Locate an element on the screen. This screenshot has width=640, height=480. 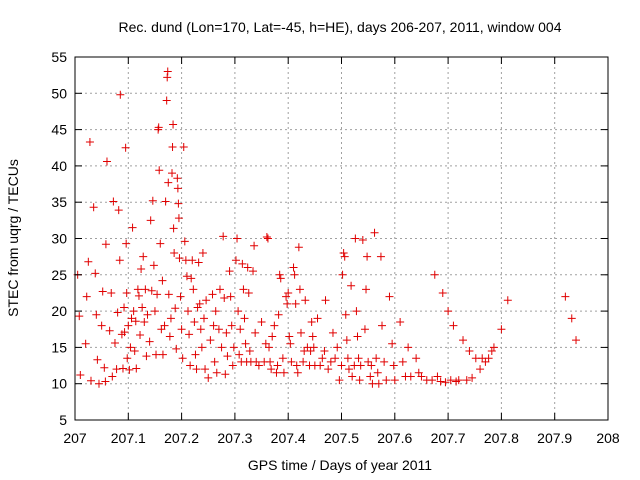
x-tick-label: 207.4 is located at coordinates (288, 438).